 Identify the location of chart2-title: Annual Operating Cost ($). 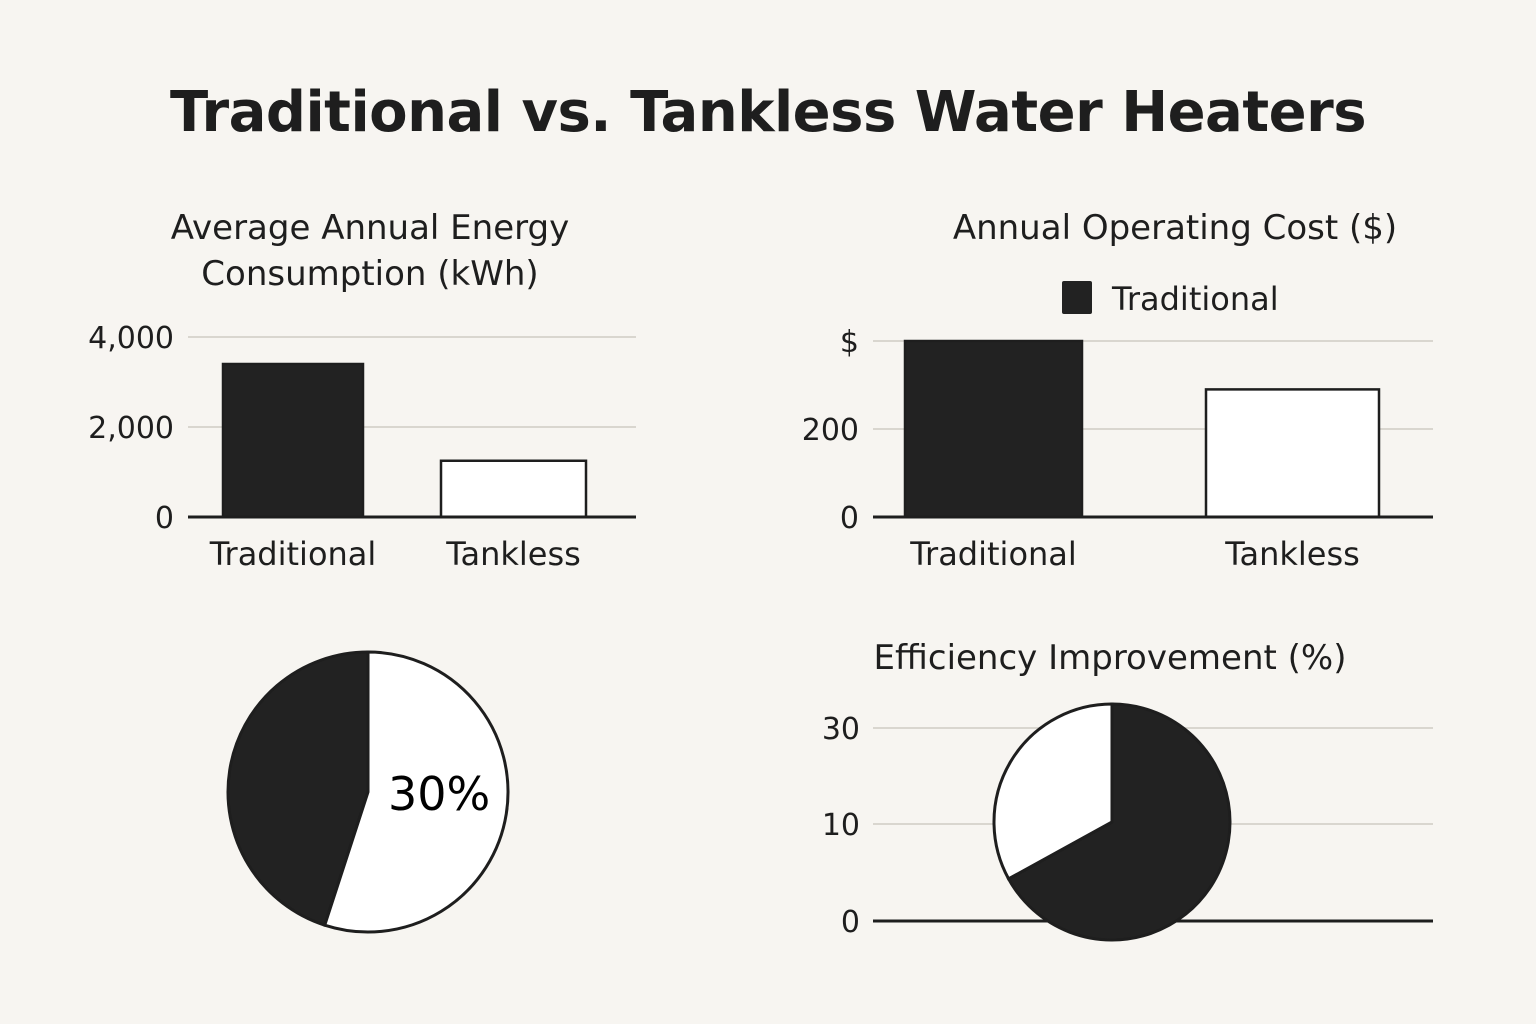
(1175, 228).